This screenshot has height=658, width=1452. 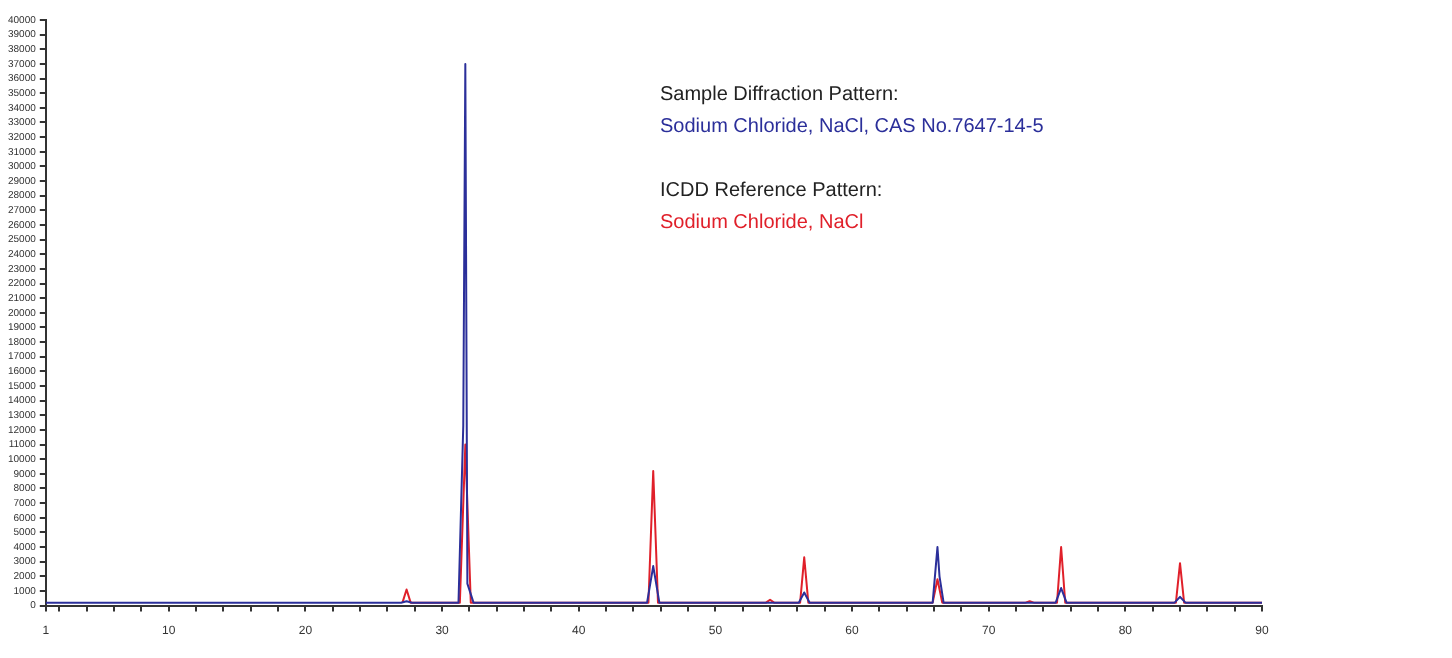 What do you see at coordinates (852, 128) in the screenshot?
I see `text: Sodium Chloride, NaCl, CAS No.7647-14-5` at bounding box center [852, 128].